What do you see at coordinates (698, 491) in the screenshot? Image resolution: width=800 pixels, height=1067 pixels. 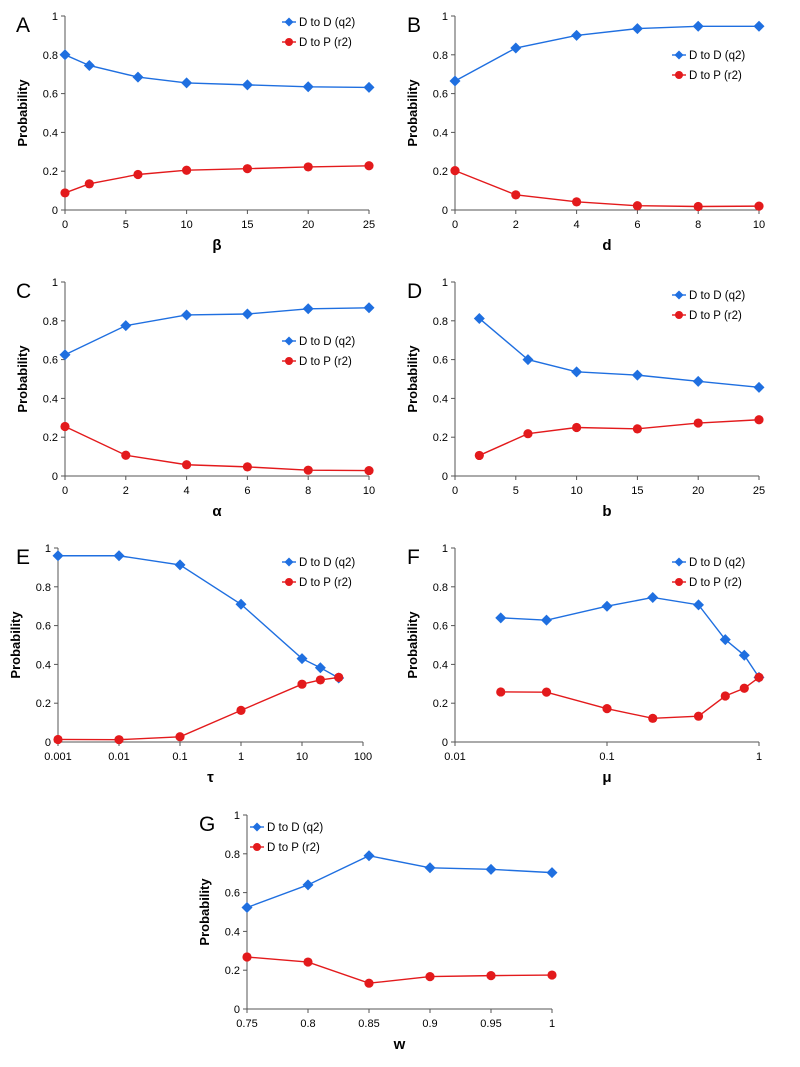 I see `panel-d-xtick-label: 20` at bounding box center [698, 491].